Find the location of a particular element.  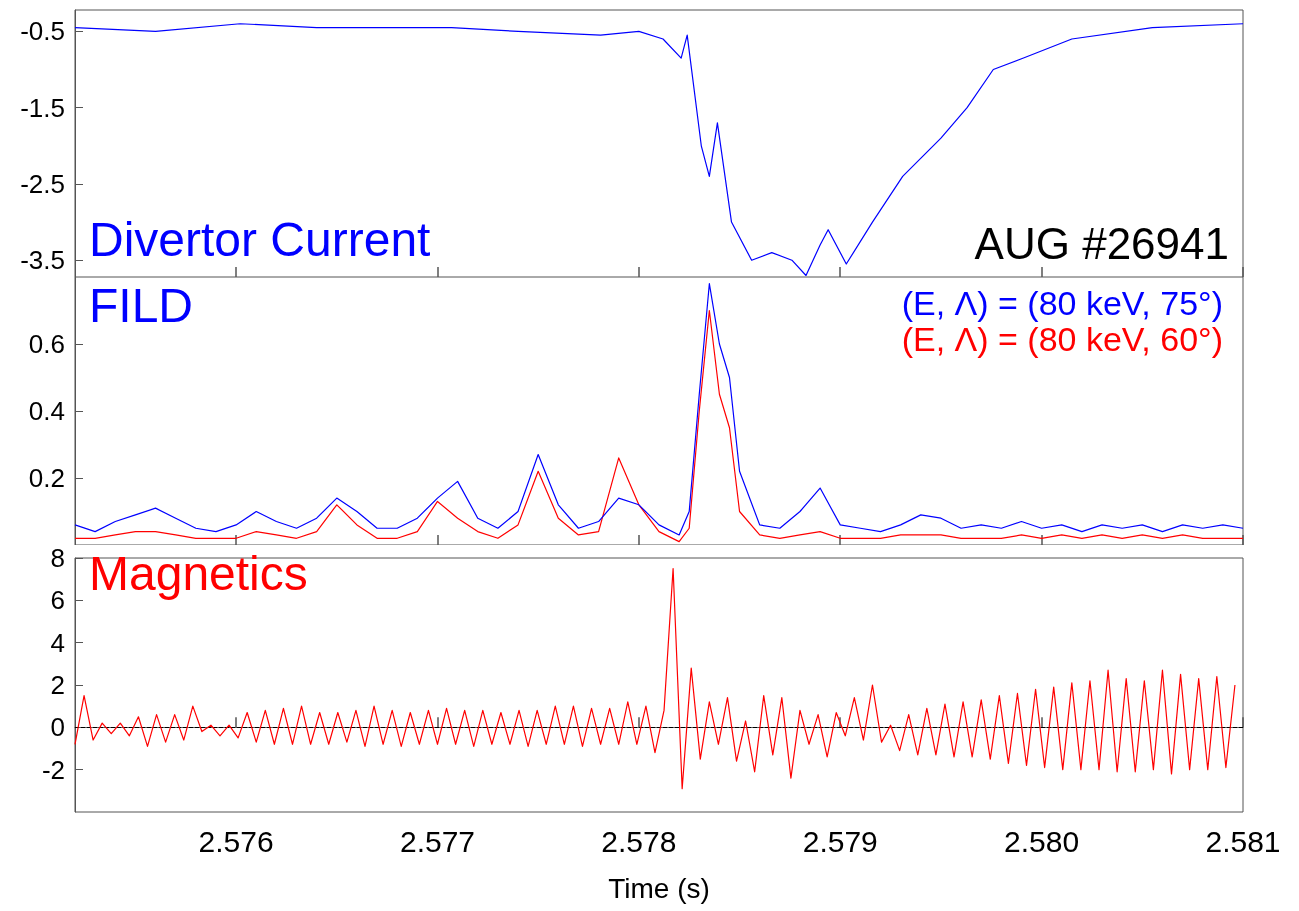

y-tick-label: 2 is located at coordinates (57, 685).